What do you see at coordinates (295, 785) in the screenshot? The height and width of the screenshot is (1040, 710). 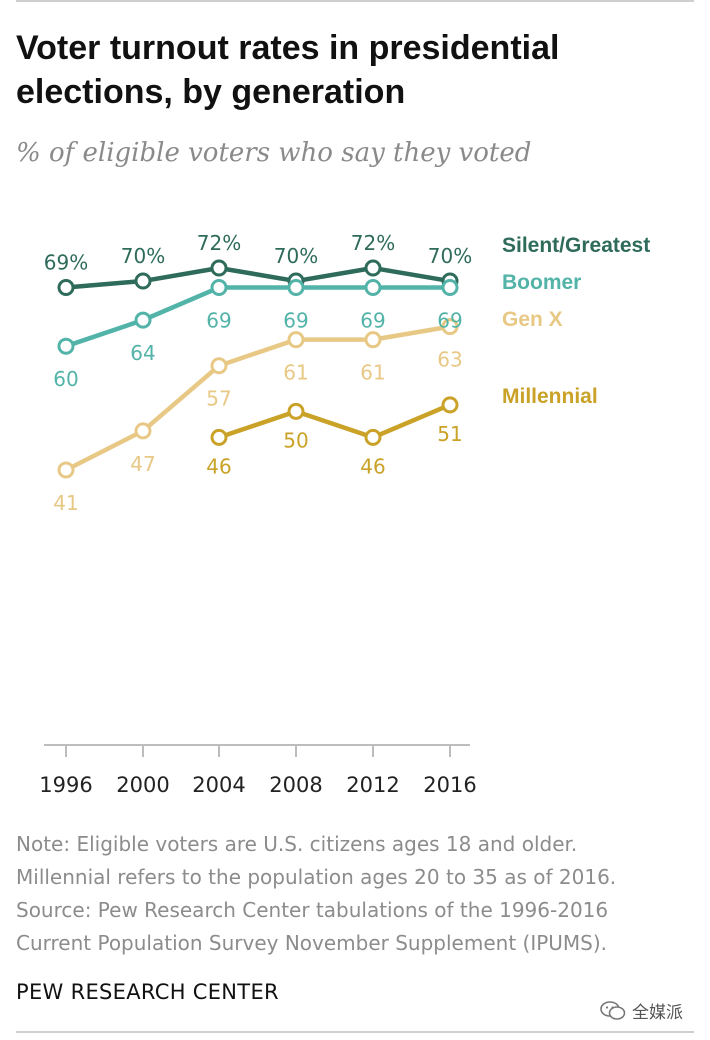 I see `x-tick-label: 2008` at bounding box center [295, 785].